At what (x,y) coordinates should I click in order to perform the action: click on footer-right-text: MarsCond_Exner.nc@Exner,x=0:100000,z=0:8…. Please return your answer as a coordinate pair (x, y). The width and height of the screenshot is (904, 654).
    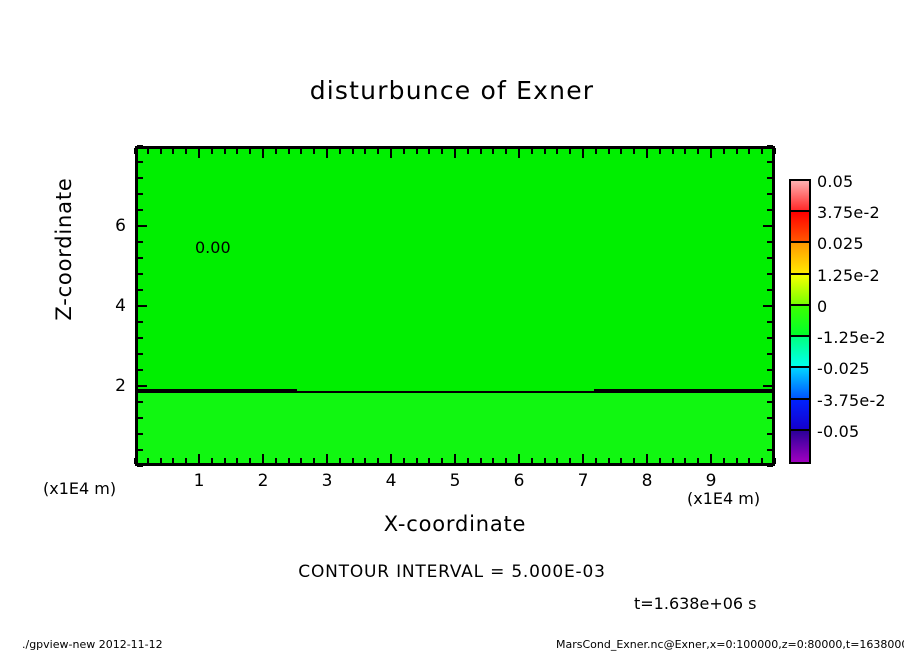
    Looking at the image, I should click on (730, 644).